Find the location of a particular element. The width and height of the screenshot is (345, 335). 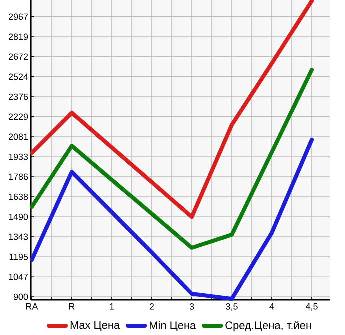

x-tick-label: 1 is located at coordinates (112, 307).